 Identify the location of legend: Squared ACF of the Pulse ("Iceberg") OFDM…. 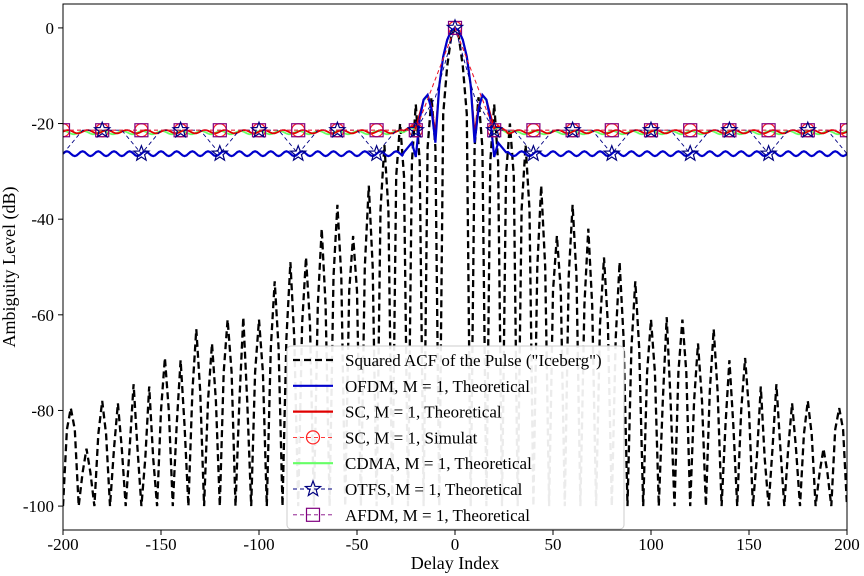
(455, 437).